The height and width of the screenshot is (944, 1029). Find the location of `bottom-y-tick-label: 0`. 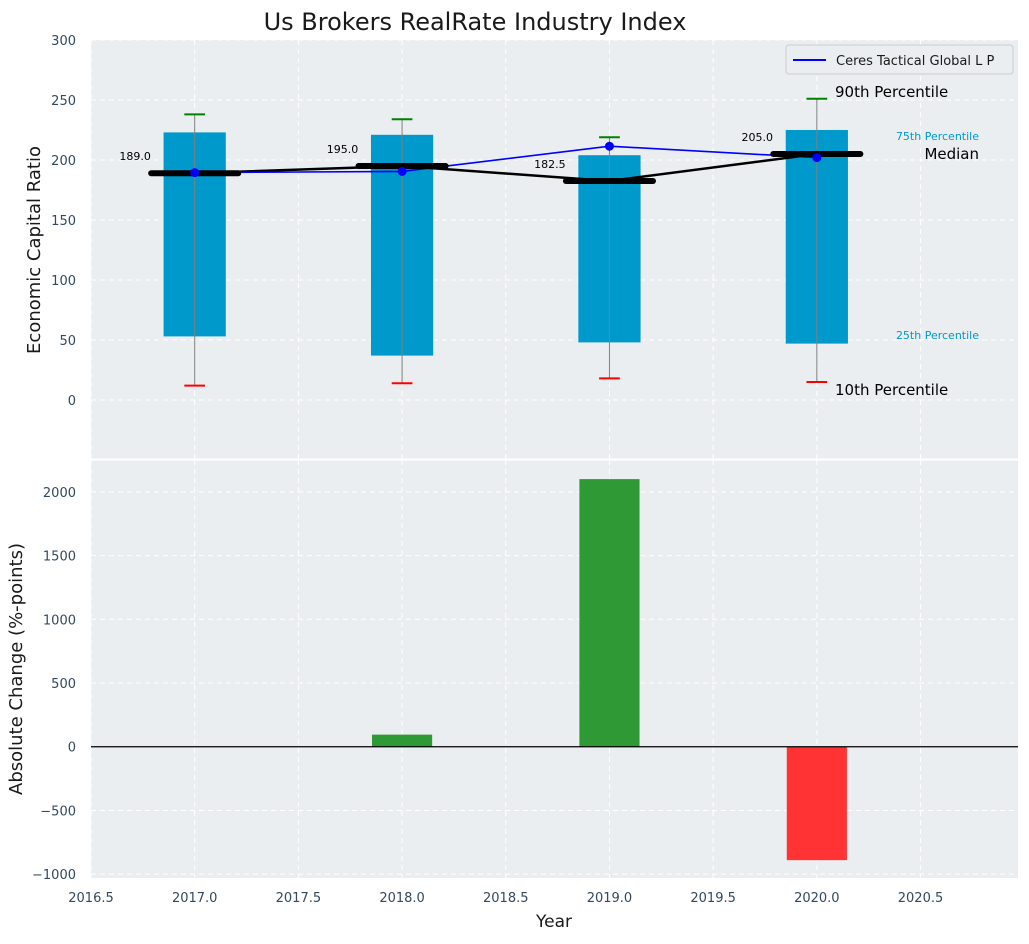

bottom-y-tick-label: 0 is located at coordinates (72, 748).